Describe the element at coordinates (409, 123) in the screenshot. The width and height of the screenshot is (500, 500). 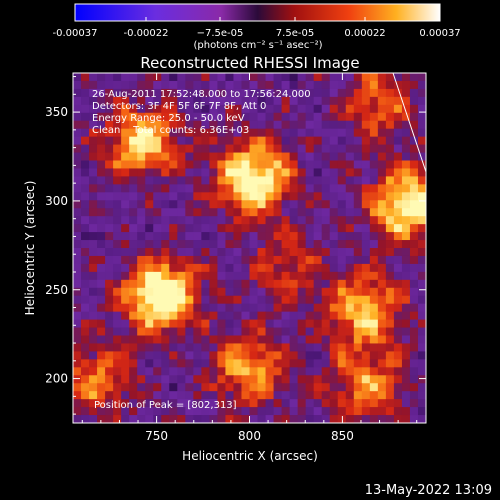
I see `solar-limb` at that location.